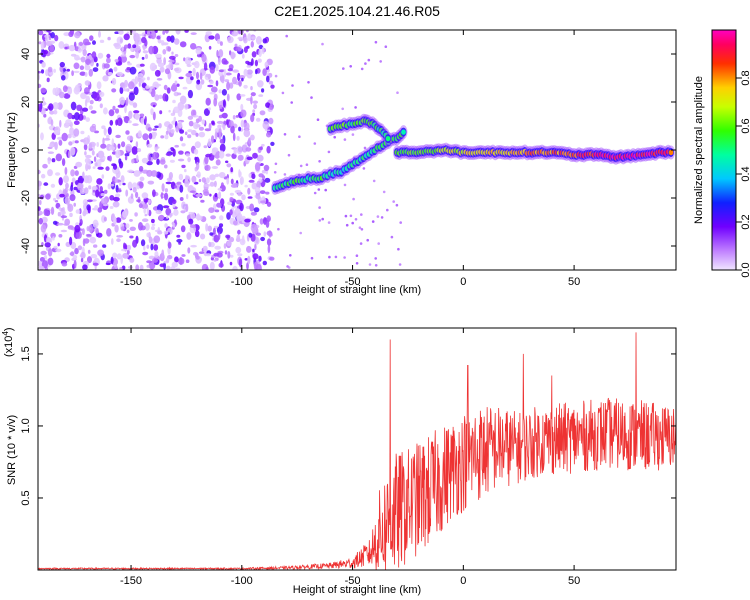 This screenshot has height=600, width=750. I want to click on snr-scale-factor: (x104), so click(8, 342).